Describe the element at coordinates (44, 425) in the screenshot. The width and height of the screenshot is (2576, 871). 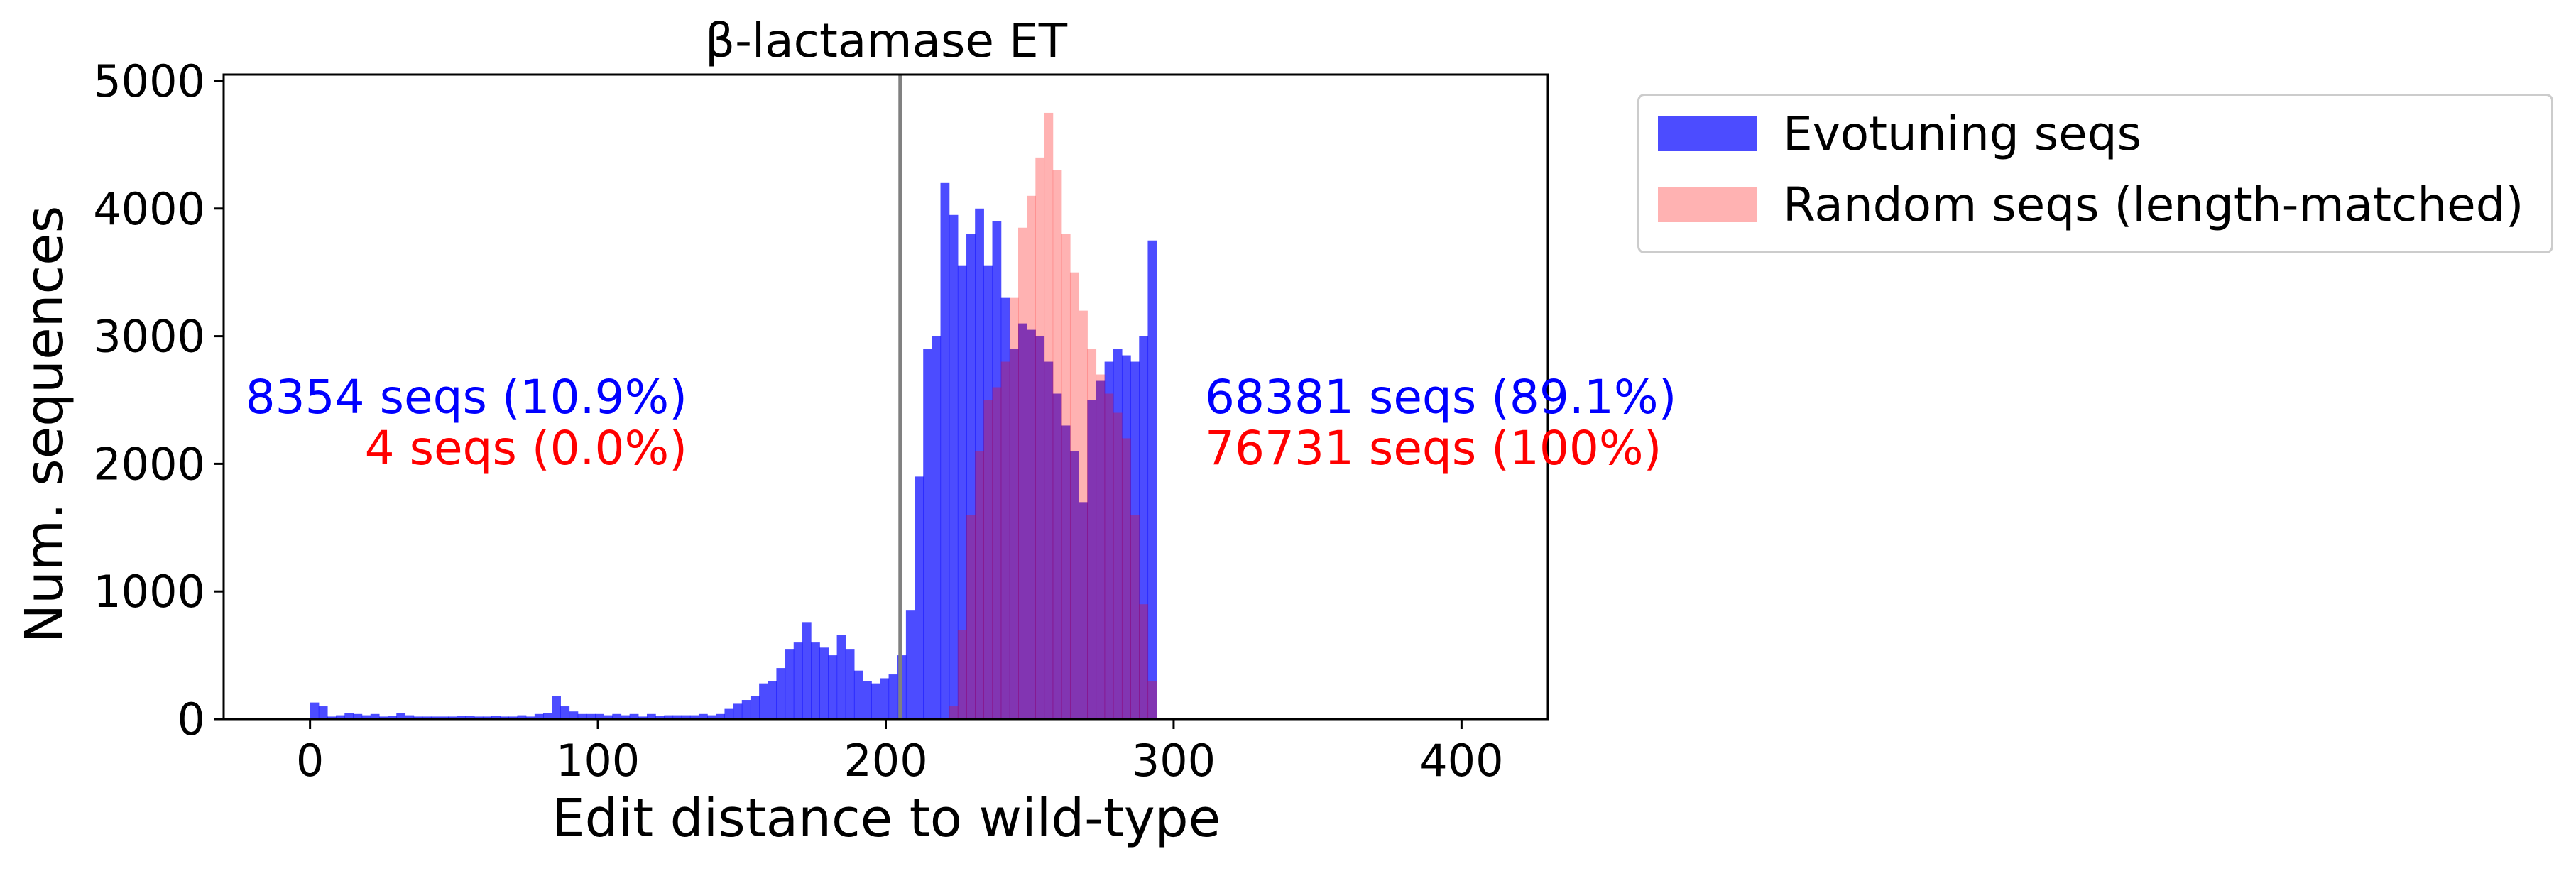
I see `y-axis-label: Num. sequences` at that location.